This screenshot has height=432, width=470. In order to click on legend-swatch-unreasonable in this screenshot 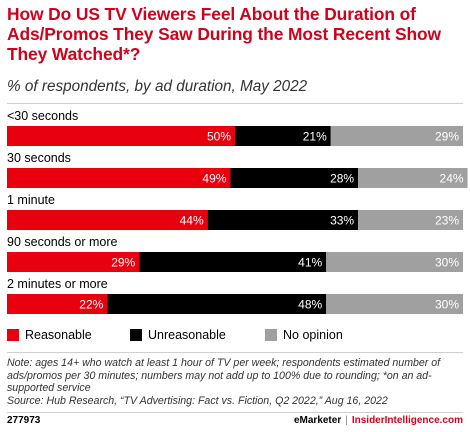, I will do `click(136, 335)`.